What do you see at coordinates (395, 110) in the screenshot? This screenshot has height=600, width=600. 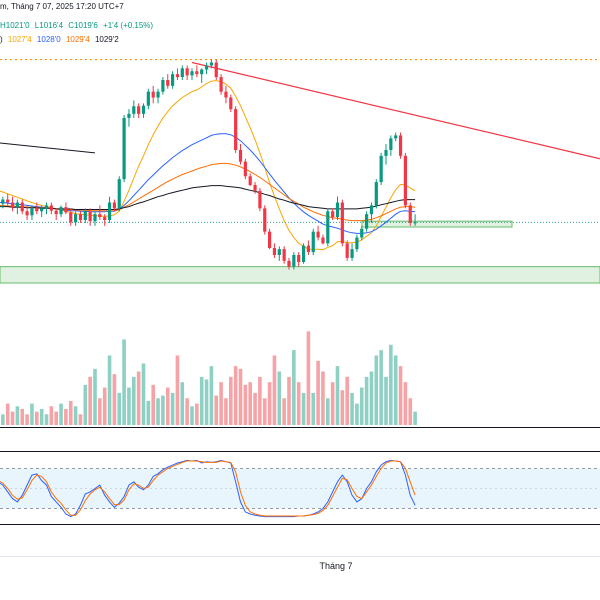 I see `descending-trendline` at bounding box center [395, 110].